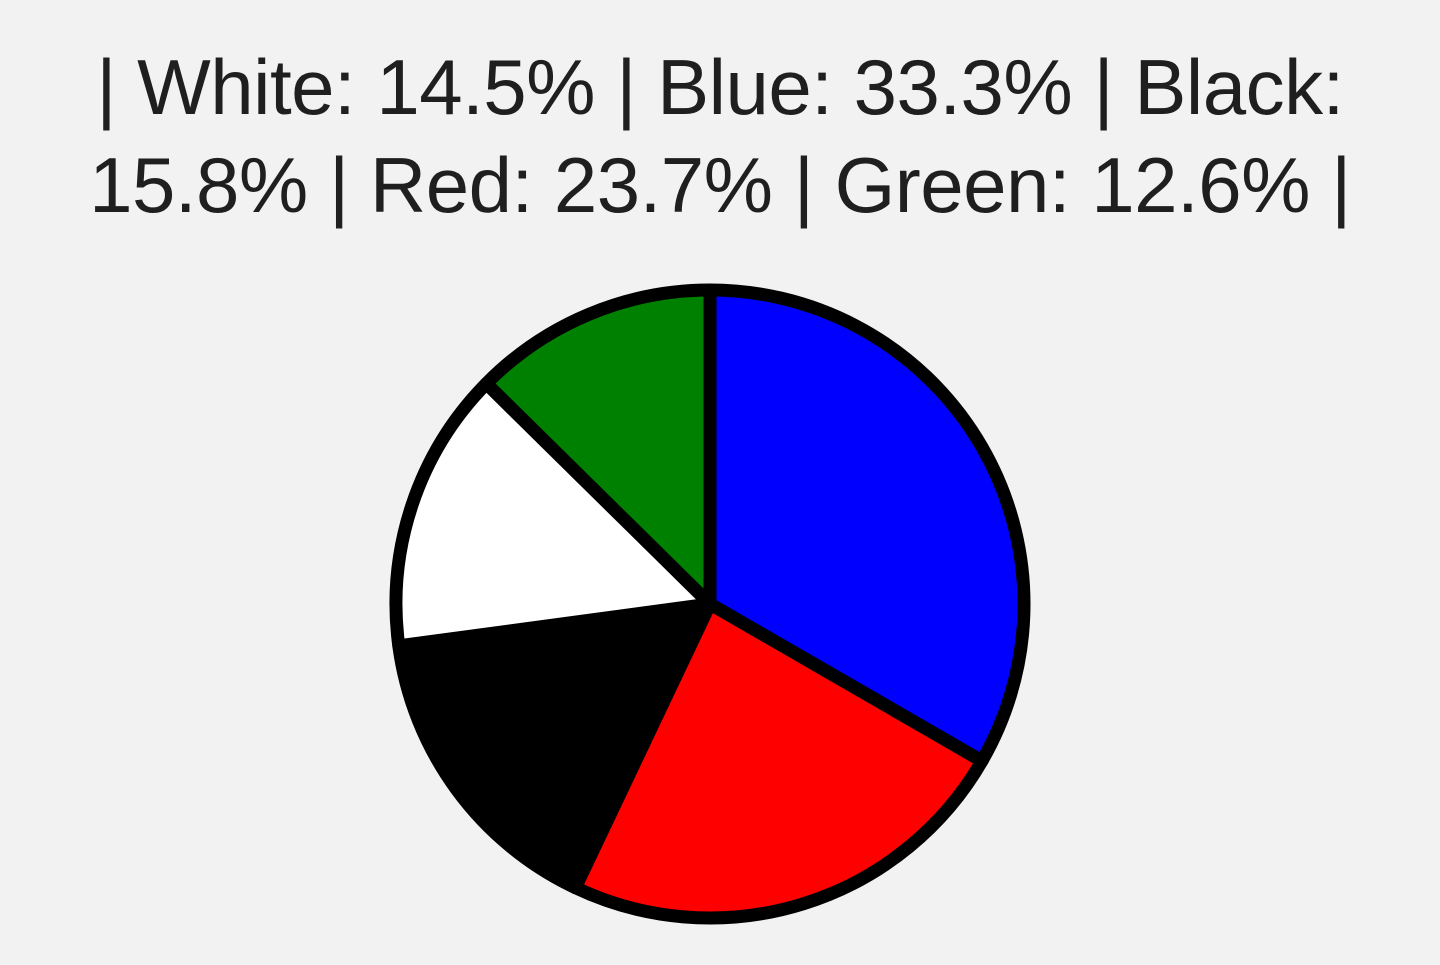 The height and width of the screenshot is (965, 1440). Describe the element at coordinates (942, 185) in the screenshot. I see `legend-label: Green` at that location.